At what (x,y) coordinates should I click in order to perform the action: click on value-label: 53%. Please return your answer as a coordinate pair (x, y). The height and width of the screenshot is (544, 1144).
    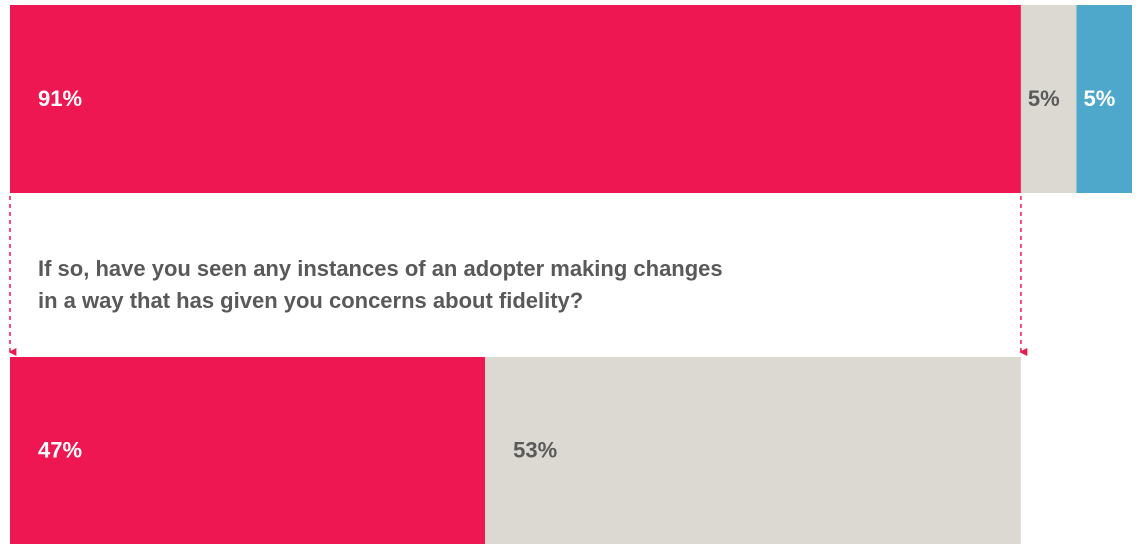
    Looking at the image, I should click on (535, 449).